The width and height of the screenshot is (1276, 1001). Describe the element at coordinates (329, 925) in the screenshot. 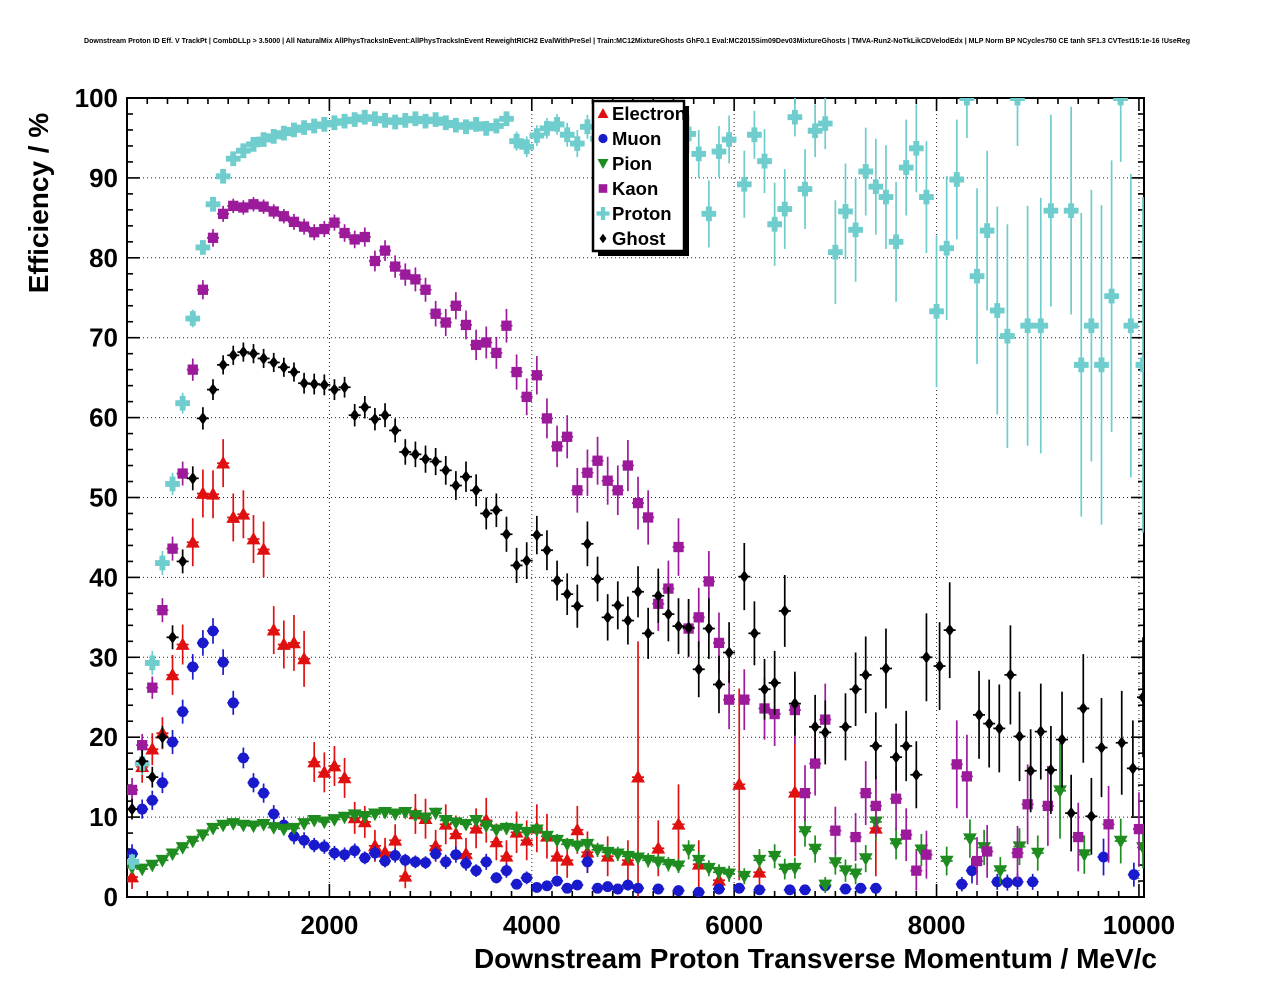

I see `x-tick-label: 2000` at that location.